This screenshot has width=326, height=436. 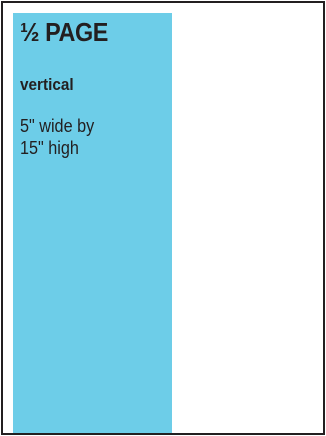 I want to click on ad-dimensions-text: 5" wide by 15" high, so click(x=92, y=137).